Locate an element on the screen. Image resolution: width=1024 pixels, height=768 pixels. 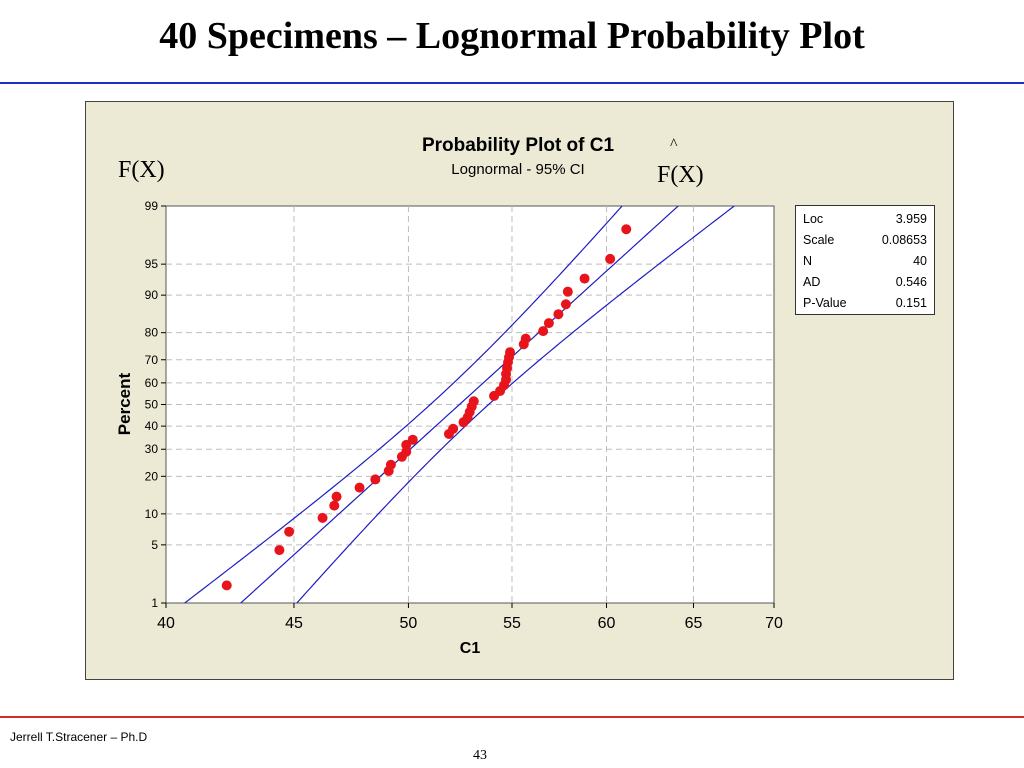
stat-value: 3.959 is located at coordinates (911, 219).